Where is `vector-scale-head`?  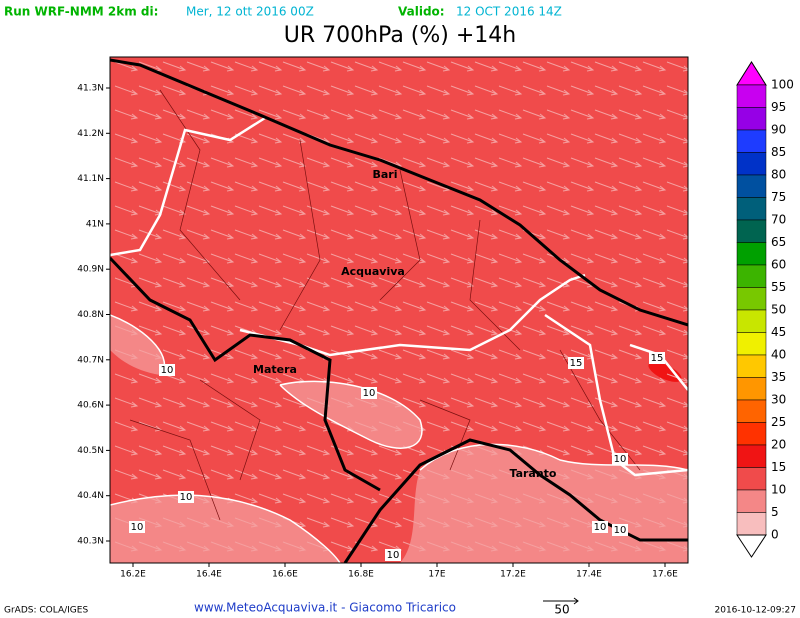 vector-scale-head is located at coordinates (576, 601).